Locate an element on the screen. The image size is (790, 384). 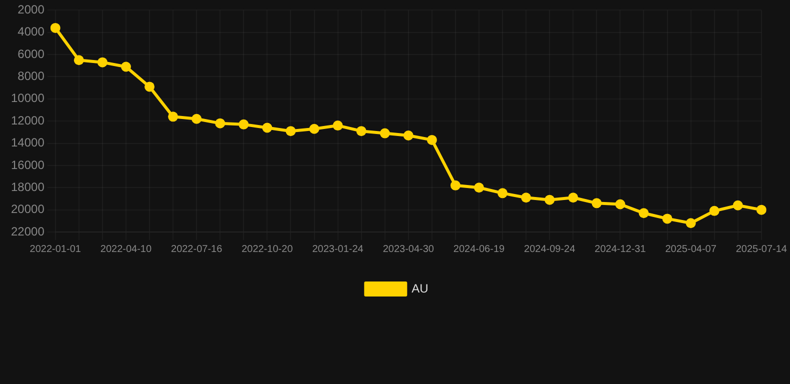
x-tick-label: 2022-10-20 is located at coordinates (268, 249).